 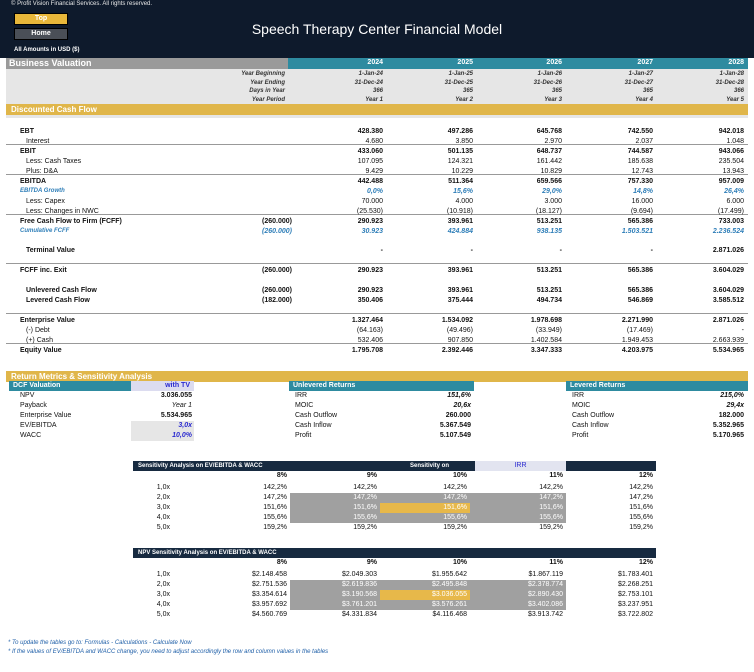 I want to click on year-header-2028: 2028, so click(x=736, y=62).